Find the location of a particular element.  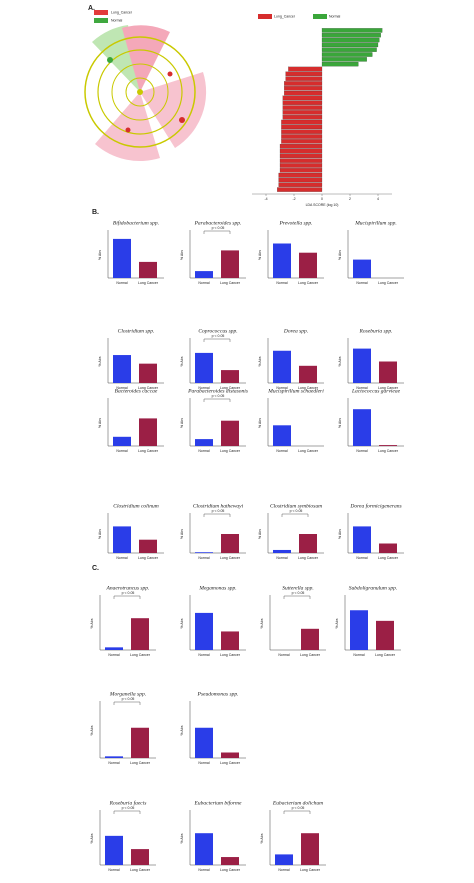

chart-title: Prevotella spp. is located at coordinates (295, 223).